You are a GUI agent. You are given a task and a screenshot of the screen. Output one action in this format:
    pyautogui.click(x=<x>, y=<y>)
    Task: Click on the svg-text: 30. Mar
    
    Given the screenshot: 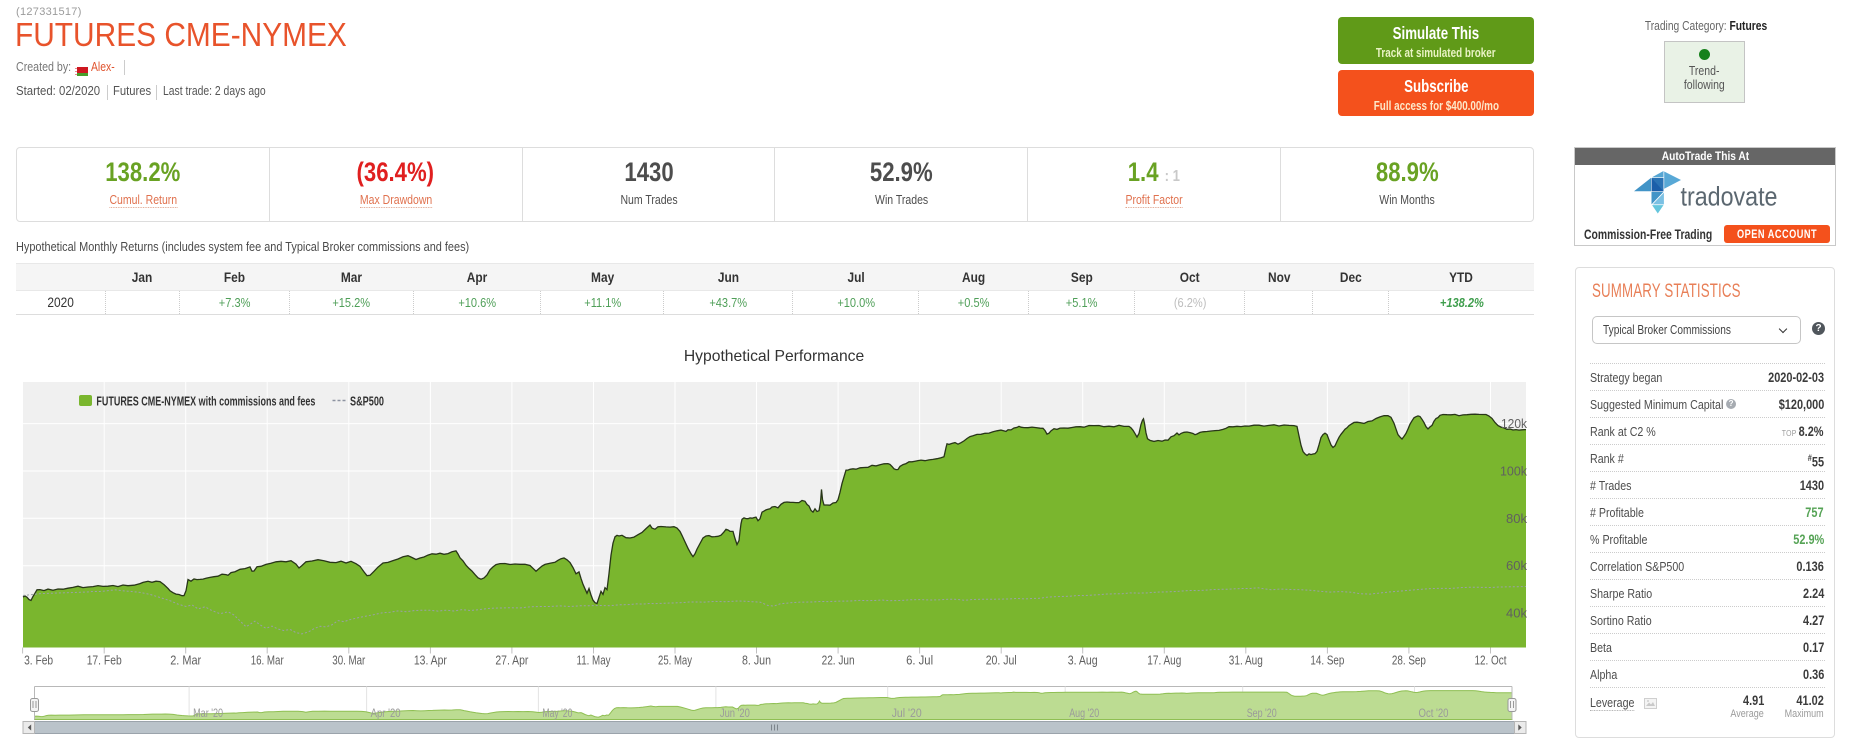 What is the action you would take?
    pyautogui.click(x=348, y=660)
    